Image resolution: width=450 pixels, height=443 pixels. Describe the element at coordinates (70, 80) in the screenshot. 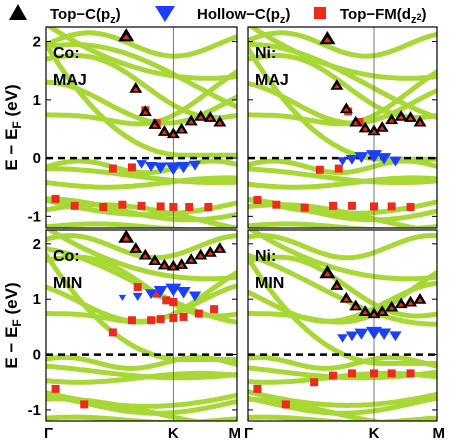

I see `panel-label-co-maj-line2: MAJ` at that location.